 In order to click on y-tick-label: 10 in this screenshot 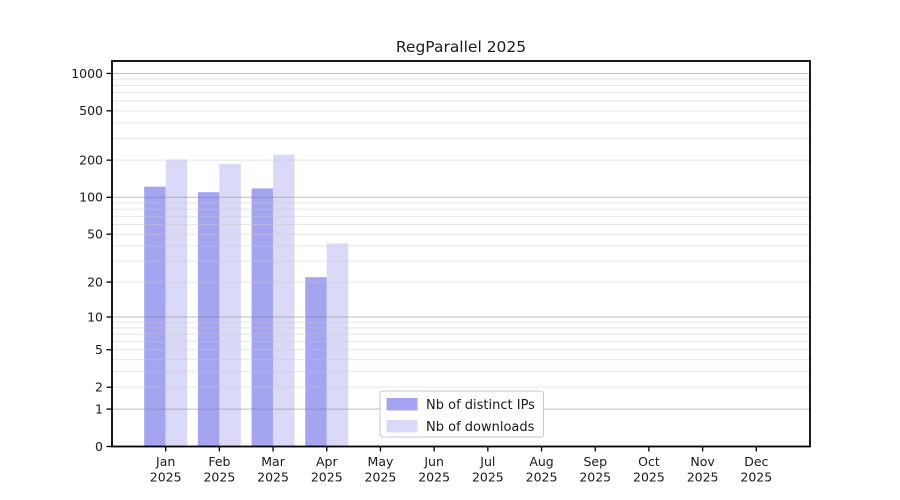, I will do `click(95, 316)`.